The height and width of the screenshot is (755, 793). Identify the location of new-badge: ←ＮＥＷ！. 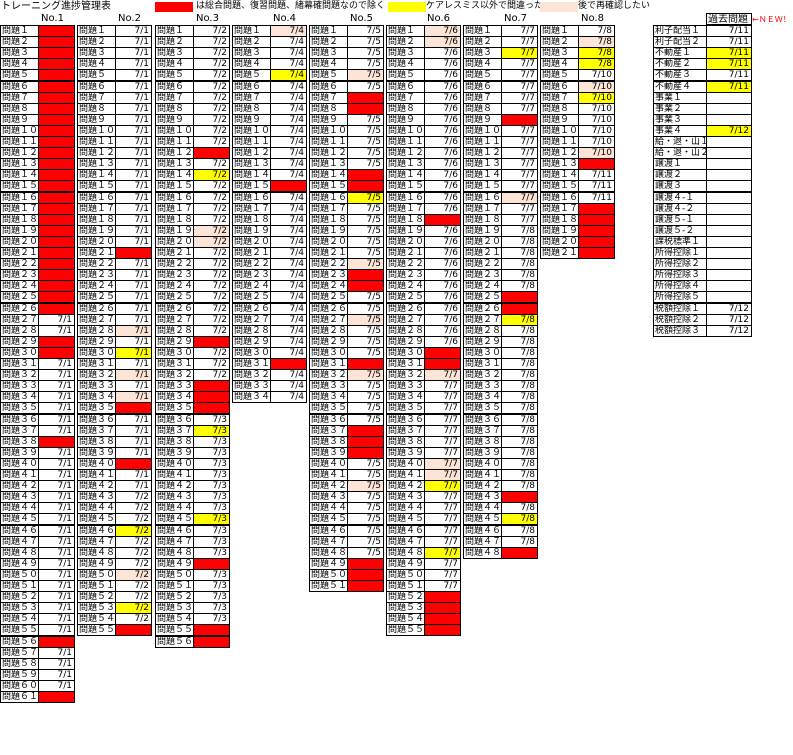
(771, 19).